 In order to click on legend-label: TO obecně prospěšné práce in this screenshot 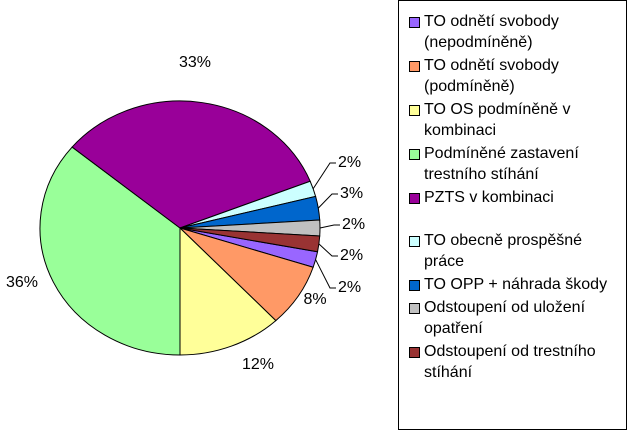, I will do `click(503, 251)`.